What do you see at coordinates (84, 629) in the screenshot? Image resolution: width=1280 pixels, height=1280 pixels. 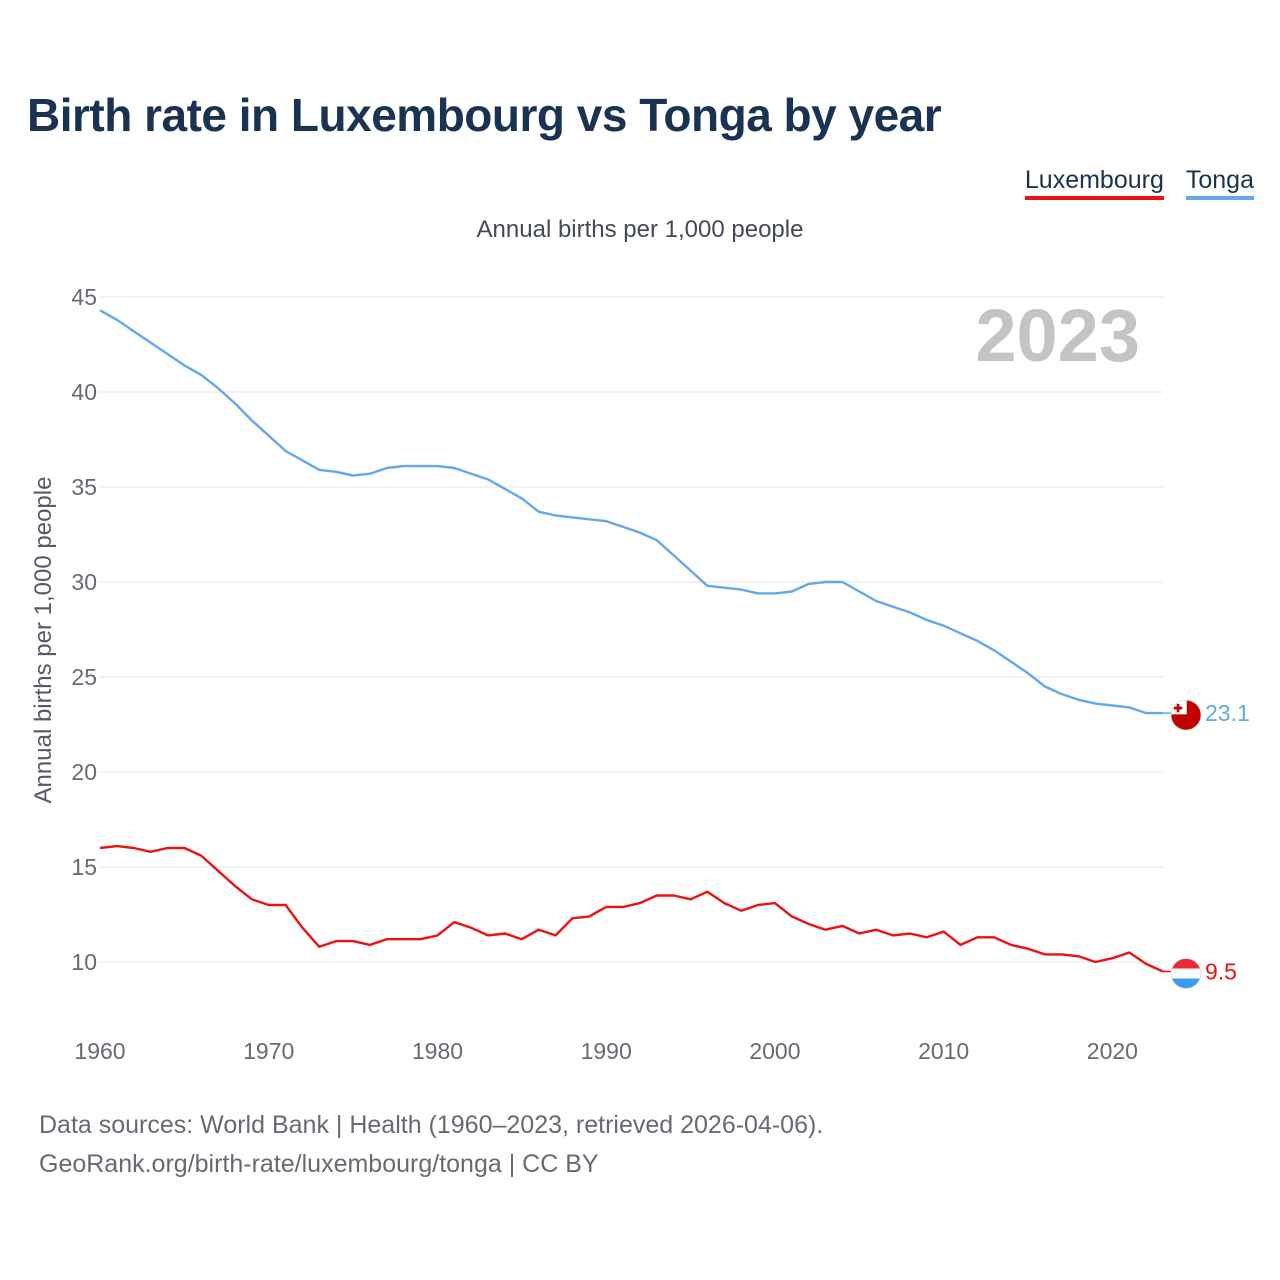 I see `y-tick-labels: 10 15 20 25 30 35 40 45` at bounding box center [84, 629].